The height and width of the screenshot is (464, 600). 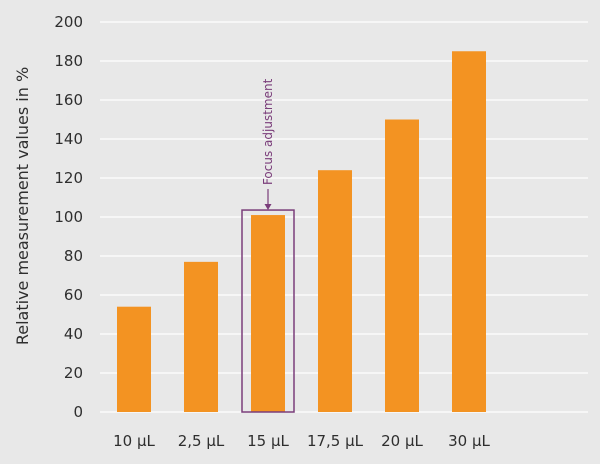 I want to click on x-axis-ticks: 10 µL 2,5 µL 15 µL 17,5 µL 20 µL 30 µL, so click(x=301, y=441).